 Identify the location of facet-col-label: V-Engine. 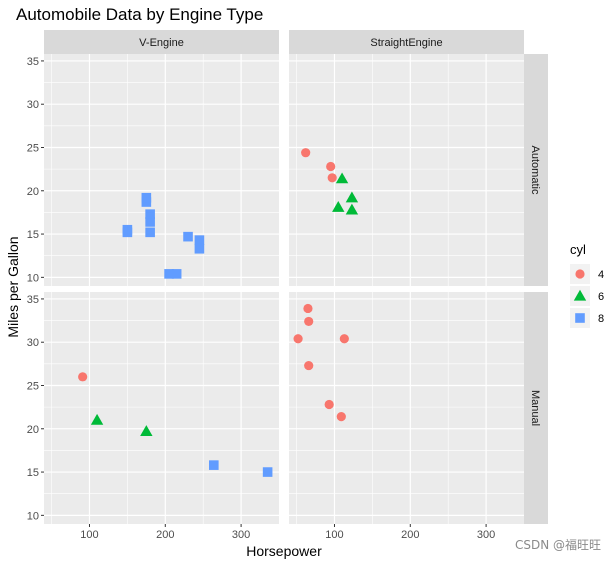
(161, 43).